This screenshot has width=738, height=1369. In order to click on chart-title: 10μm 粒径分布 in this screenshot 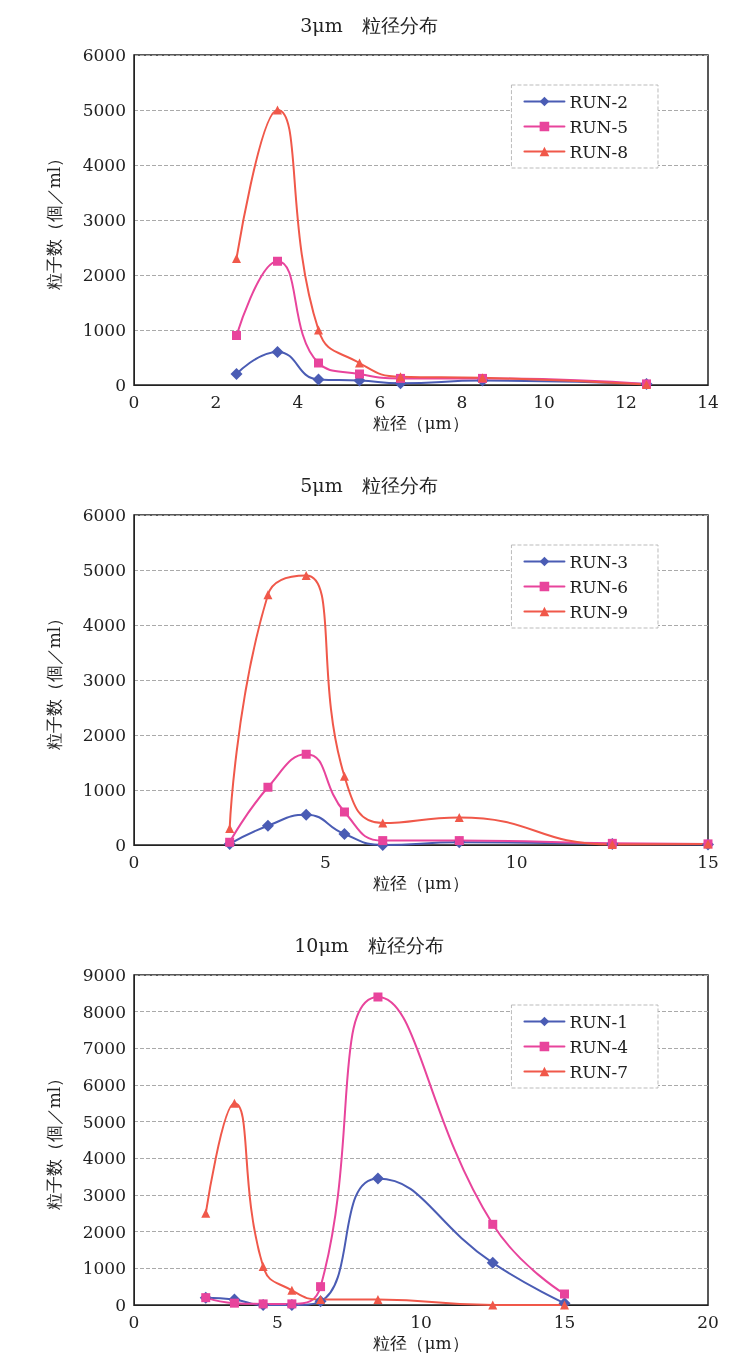, I will do `click(369, 944)`.